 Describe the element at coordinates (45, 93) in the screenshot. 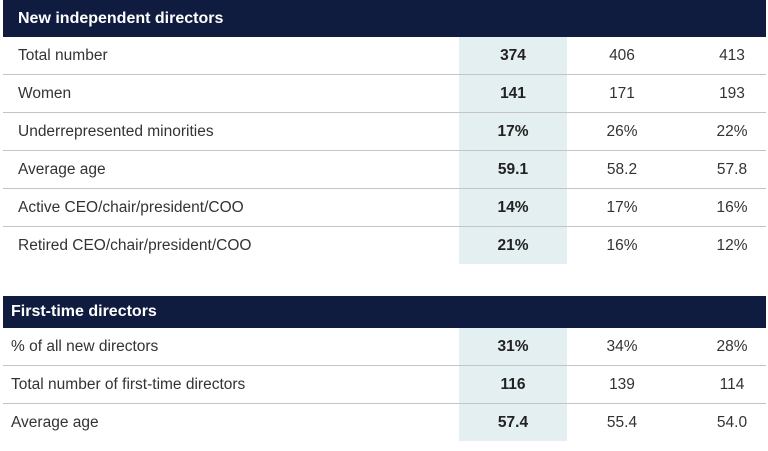

I see `row-label: Women` at that location.